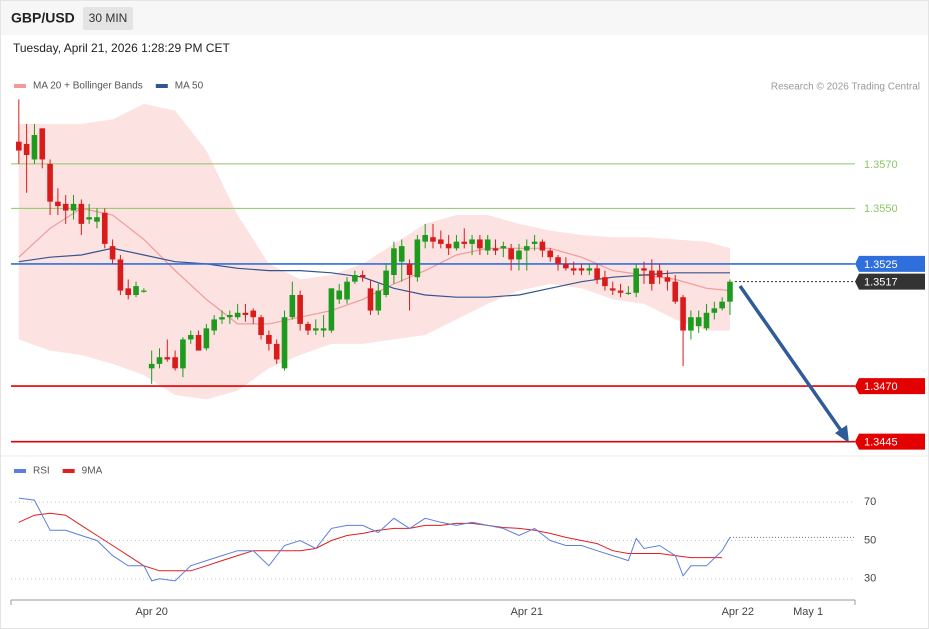  Describe the element at coordinates (108, 18) in the screenshot. I see `timeframe: 30 MIN` at that location.